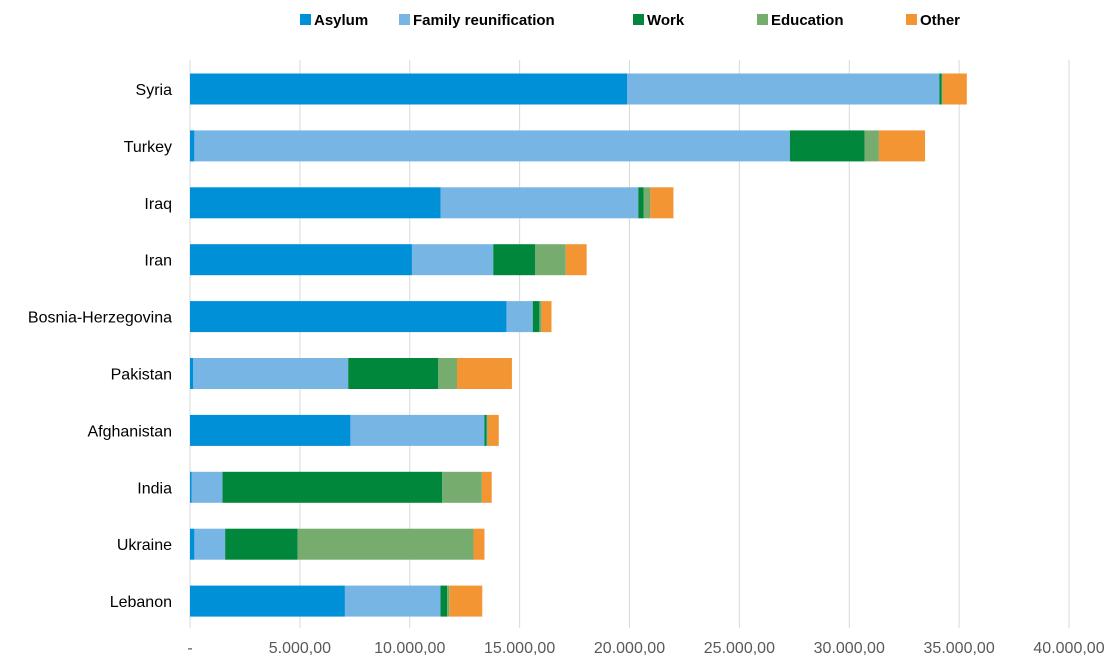 The image size is (1119, 666). I want to click on x-tick-label: 40.000,00, so click(1068, 648).